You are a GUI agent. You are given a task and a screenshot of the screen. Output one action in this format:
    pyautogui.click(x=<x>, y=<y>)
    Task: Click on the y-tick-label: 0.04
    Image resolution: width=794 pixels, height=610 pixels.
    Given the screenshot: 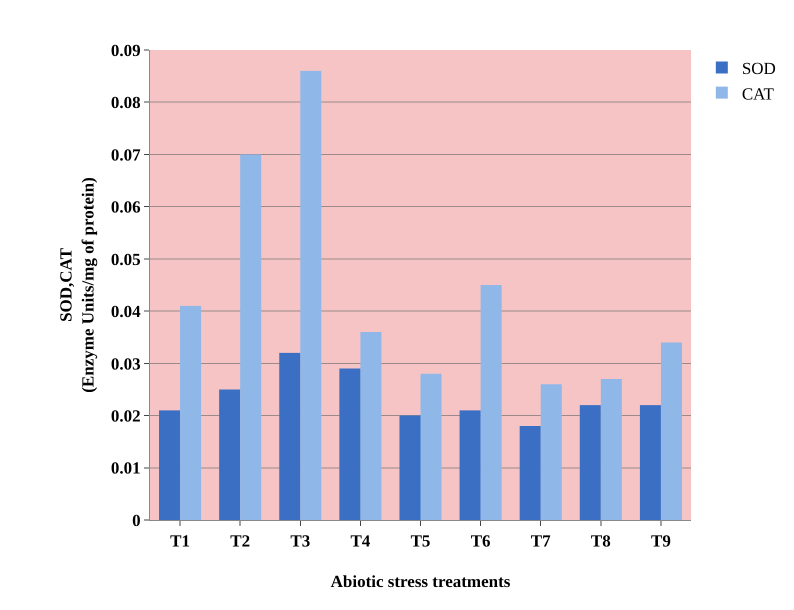 What is the action you would take?
    pyautogui.click(x=126, y=312)
    